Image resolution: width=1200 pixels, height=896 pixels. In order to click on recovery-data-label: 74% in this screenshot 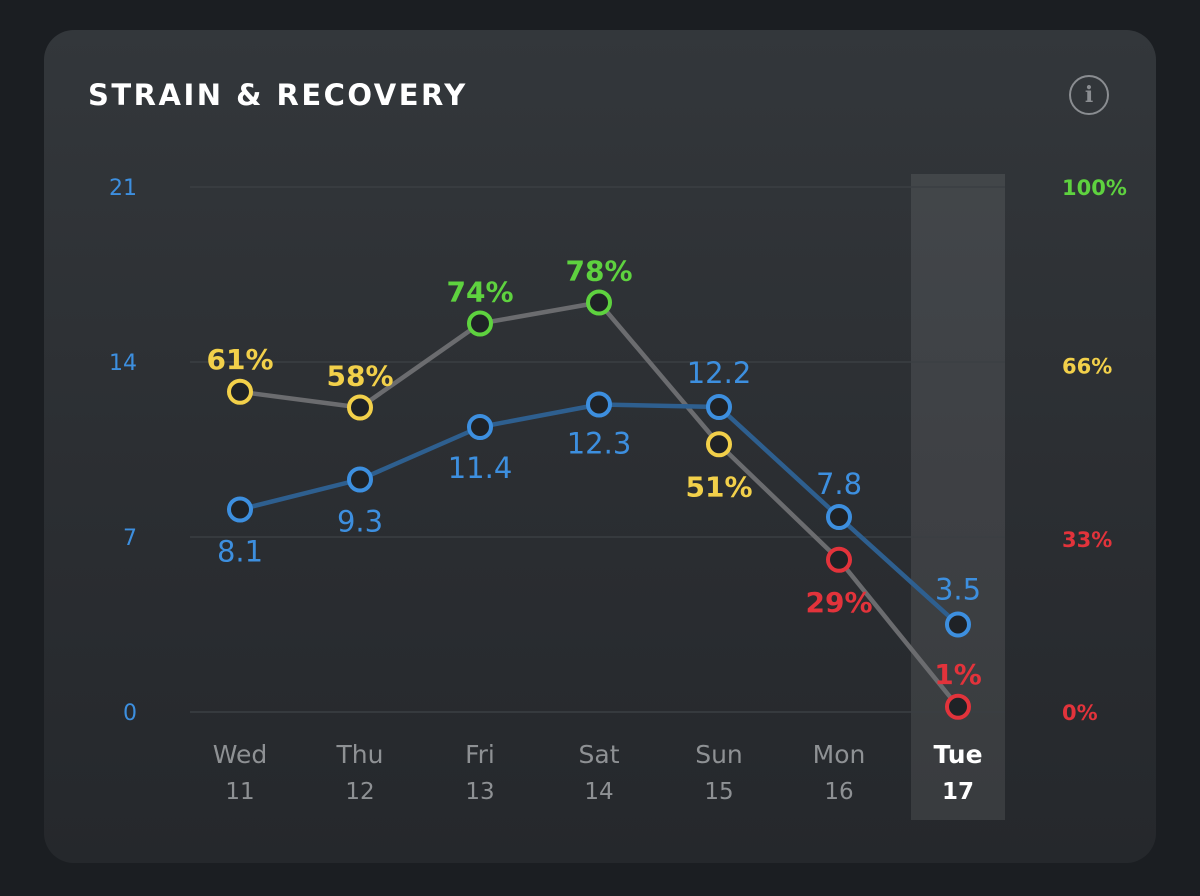, I will do `click(479, 292)`.